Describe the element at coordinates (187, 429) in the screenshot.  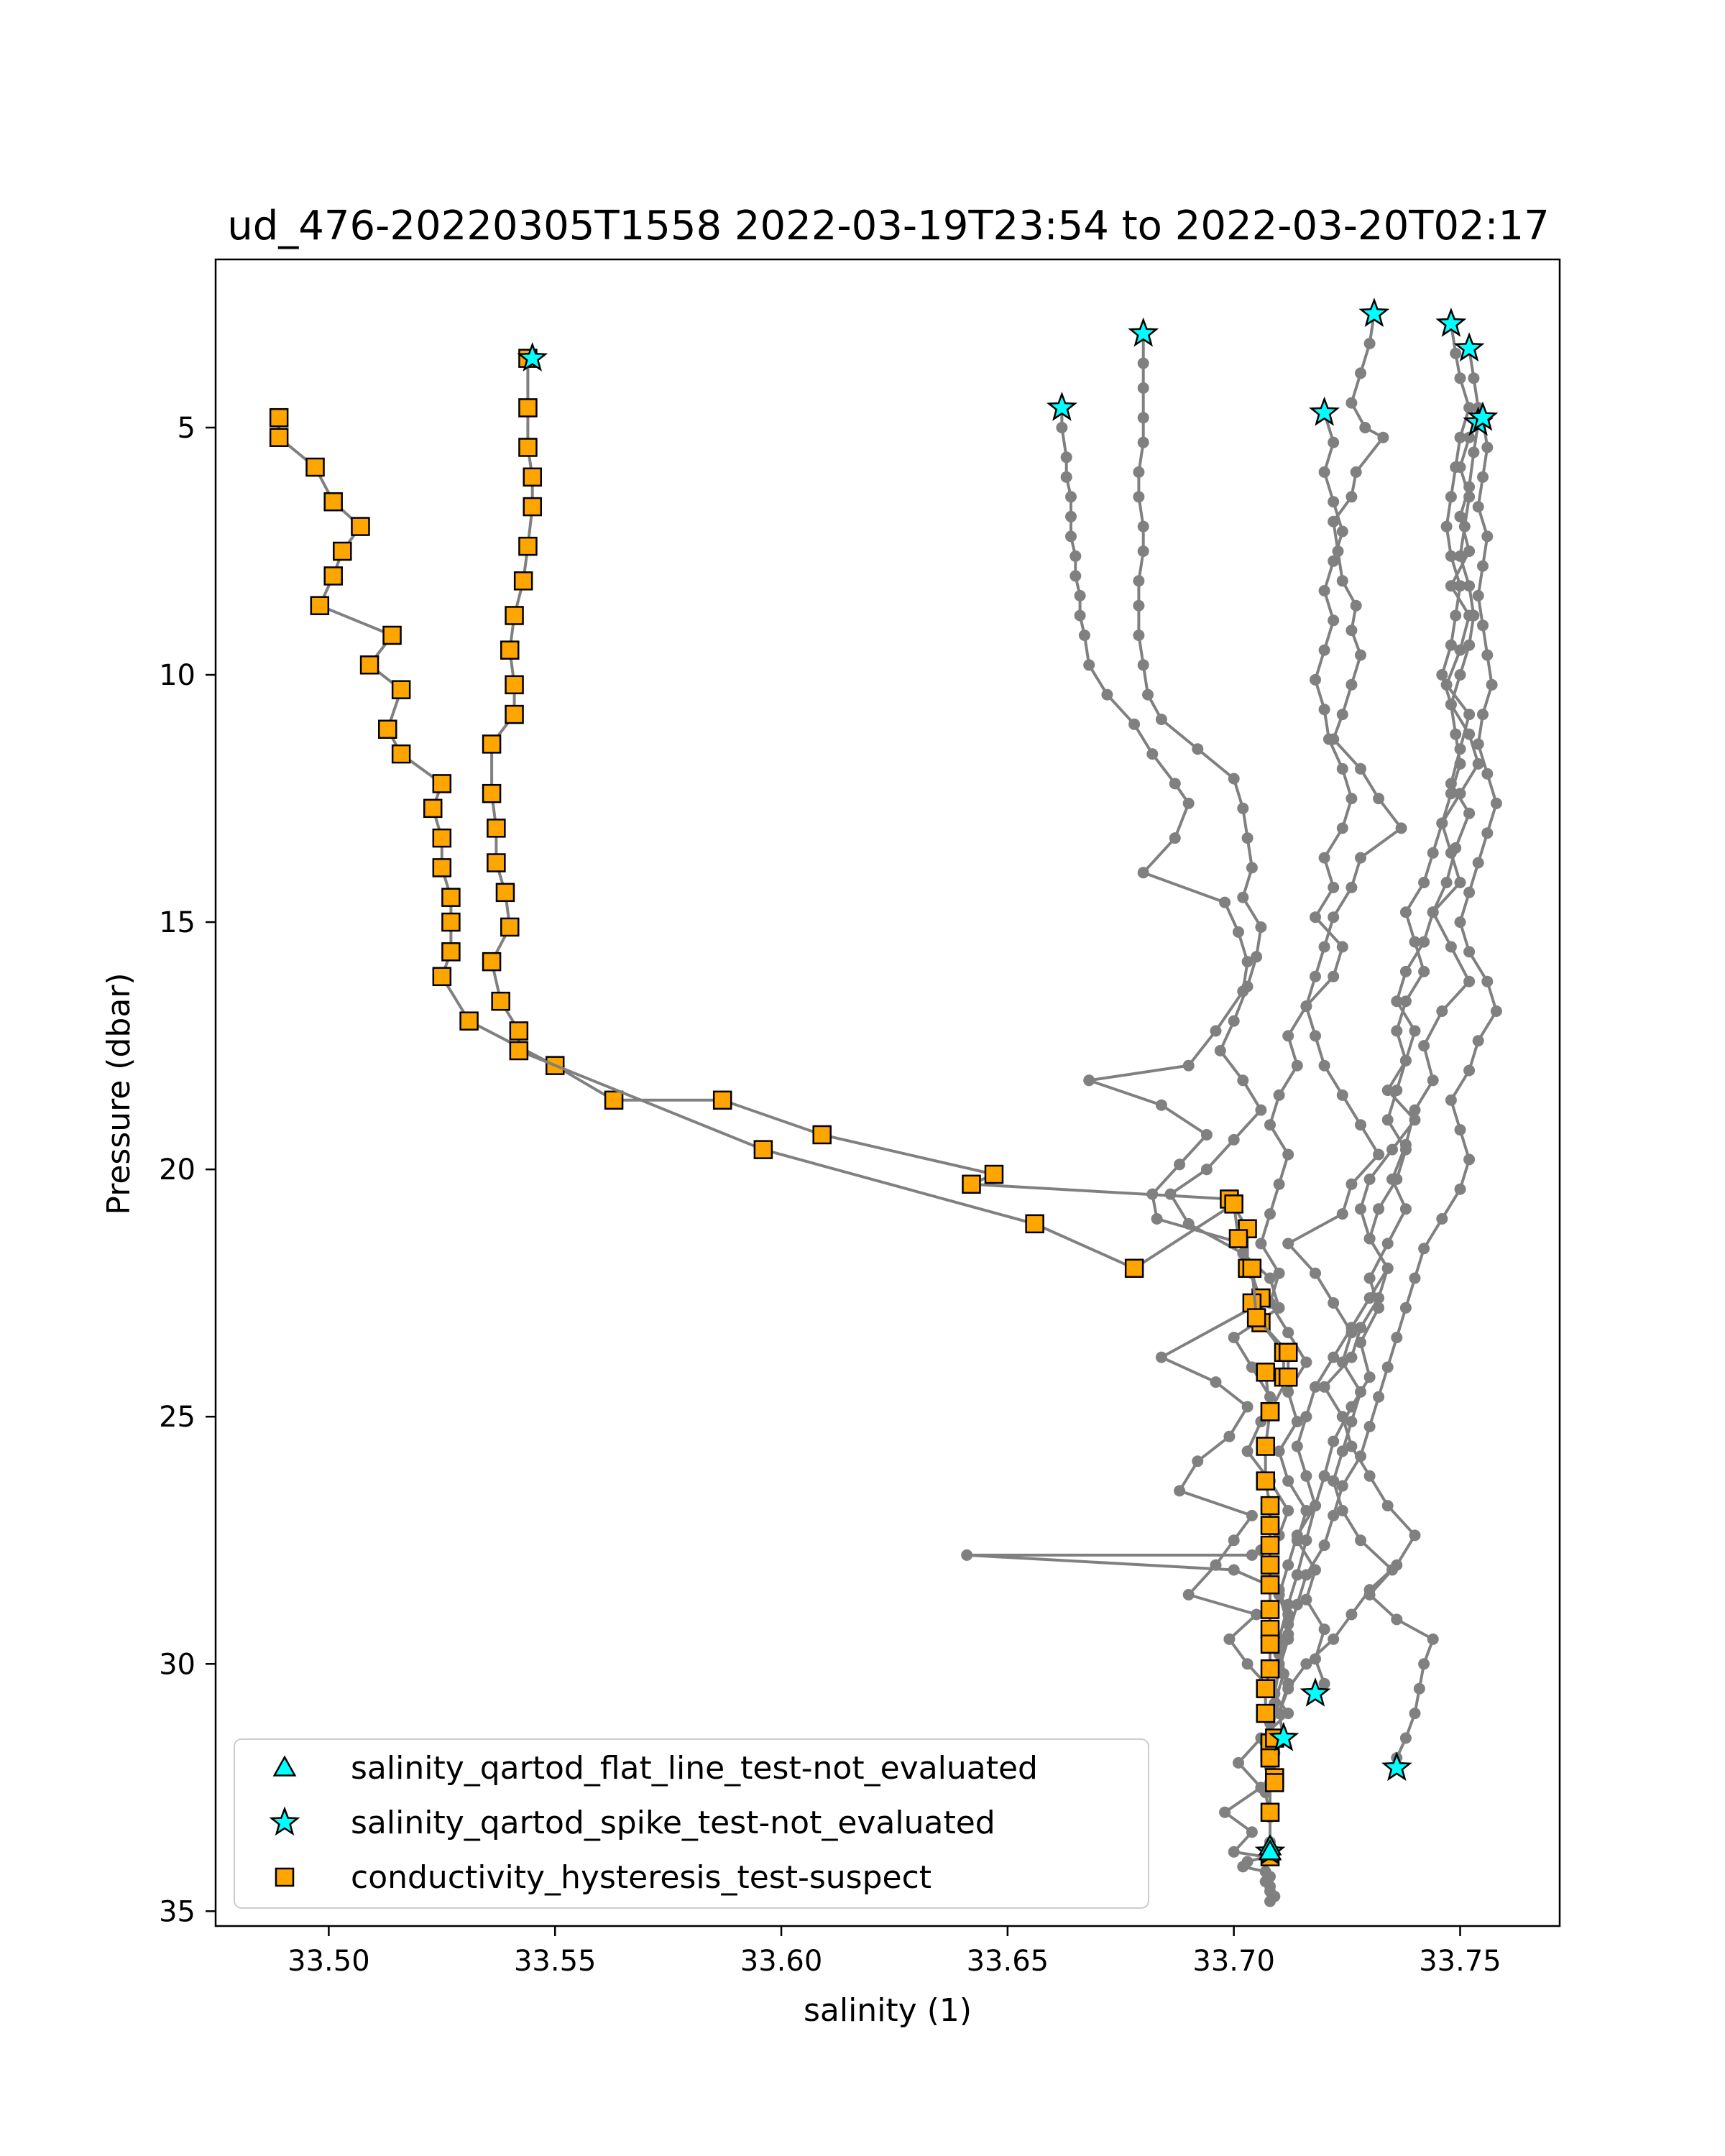
I see `y-tick-label: 5` at that location.